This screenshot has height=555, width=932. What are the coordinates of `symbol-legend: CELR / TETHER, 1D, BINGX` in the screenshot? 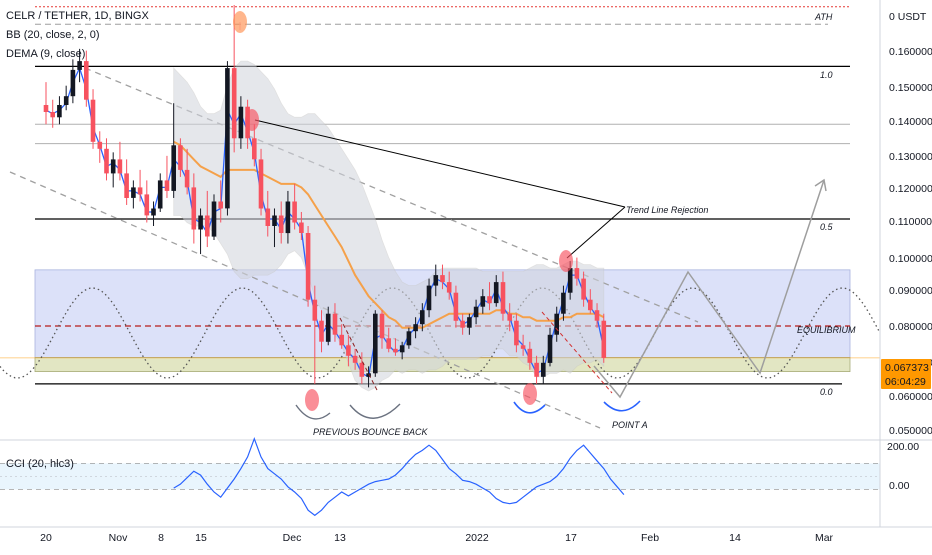 It's located at (77, 16).